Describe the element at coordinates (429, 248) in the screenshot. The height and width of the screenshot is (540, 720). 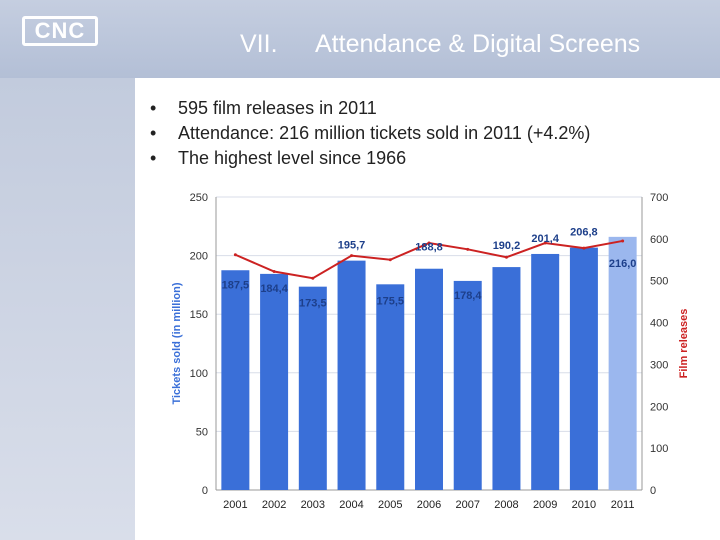
I see `bar-value-label: 188,8` at that location.